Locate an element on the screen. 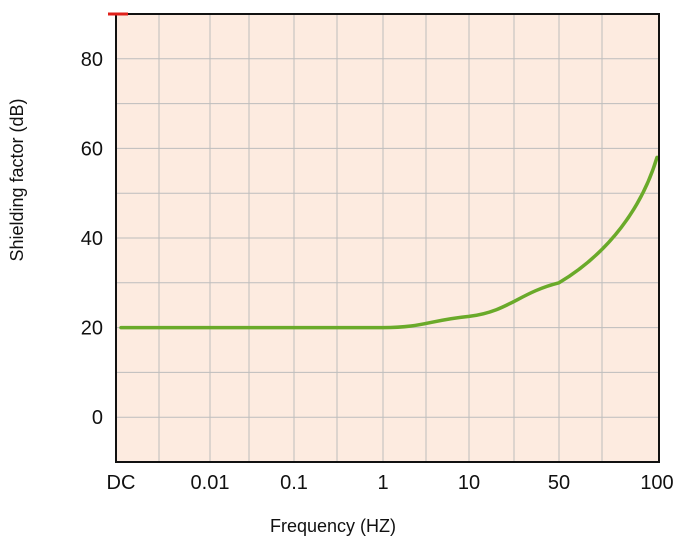 This screenshot has height=539, width=681. y-axis-title: Shielding factor (dB) is located at coordinates (17, 179).